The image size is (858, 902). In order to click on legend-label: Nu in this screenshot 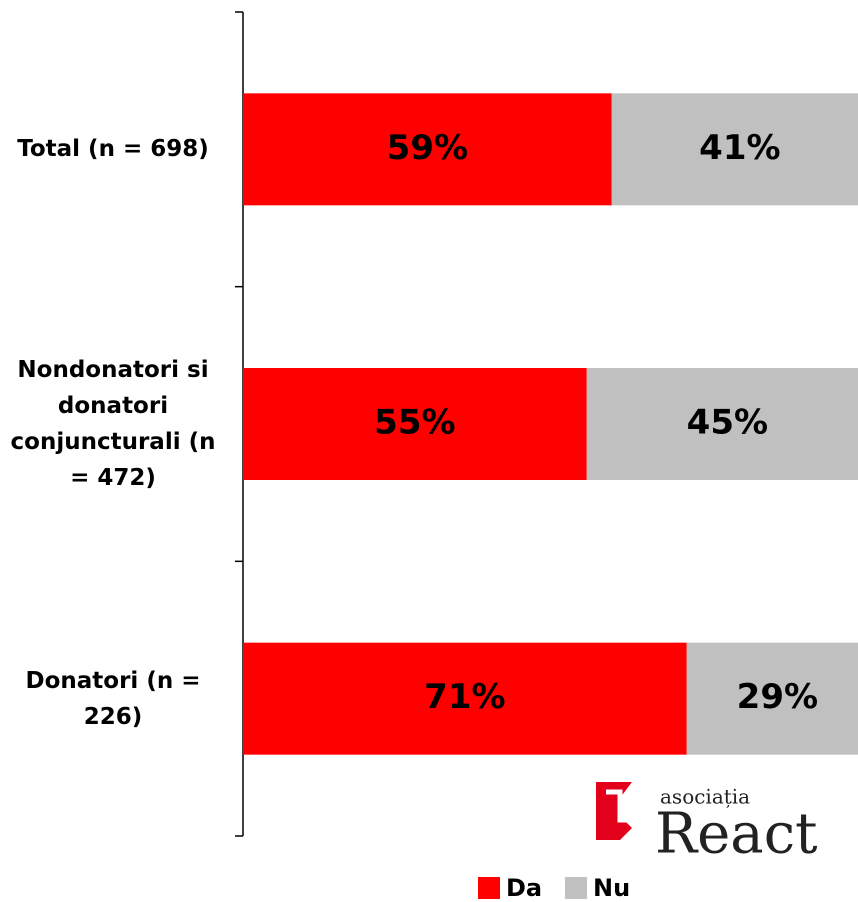, I will do `click(611, 888)`.